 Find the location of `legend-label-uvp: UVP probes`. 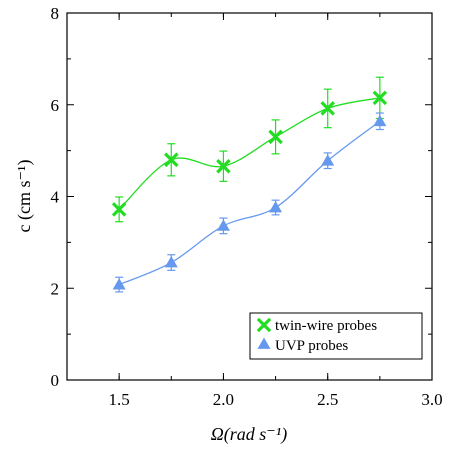

legend-label-uvp: UVP probes is located at coordinates (311, 346).